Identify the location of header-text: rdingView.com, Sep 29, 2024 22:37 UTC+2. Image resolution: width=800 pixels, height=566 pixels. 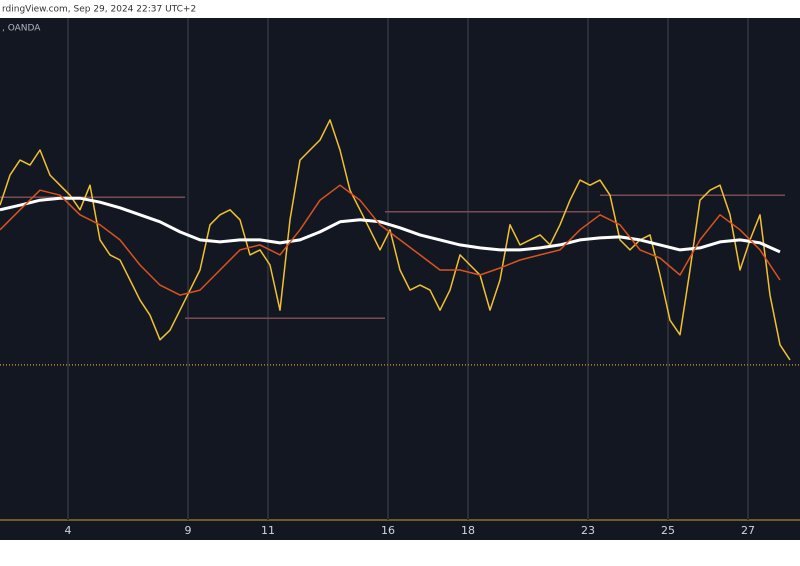
(99, 10).